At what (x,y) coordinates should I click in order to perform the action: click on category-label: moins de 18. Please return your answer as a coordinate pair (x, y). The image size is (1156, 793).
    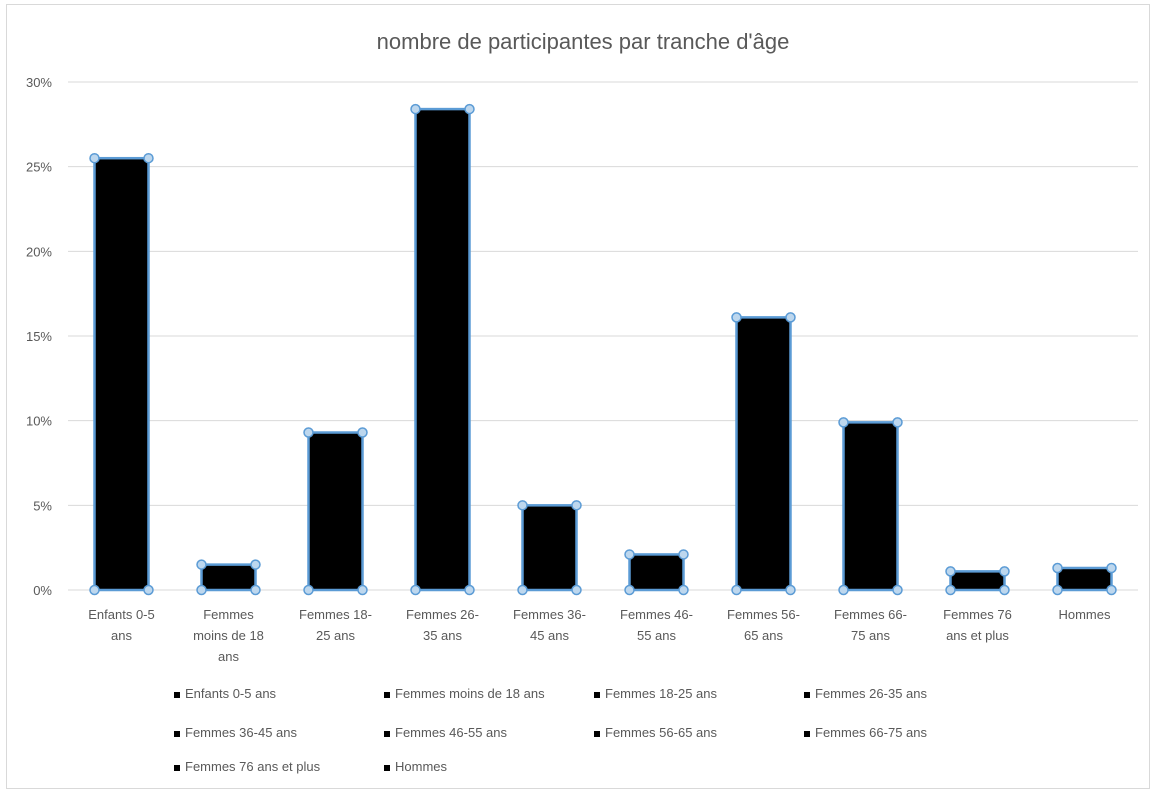
    Looking at the image, I should click on (228, 635).